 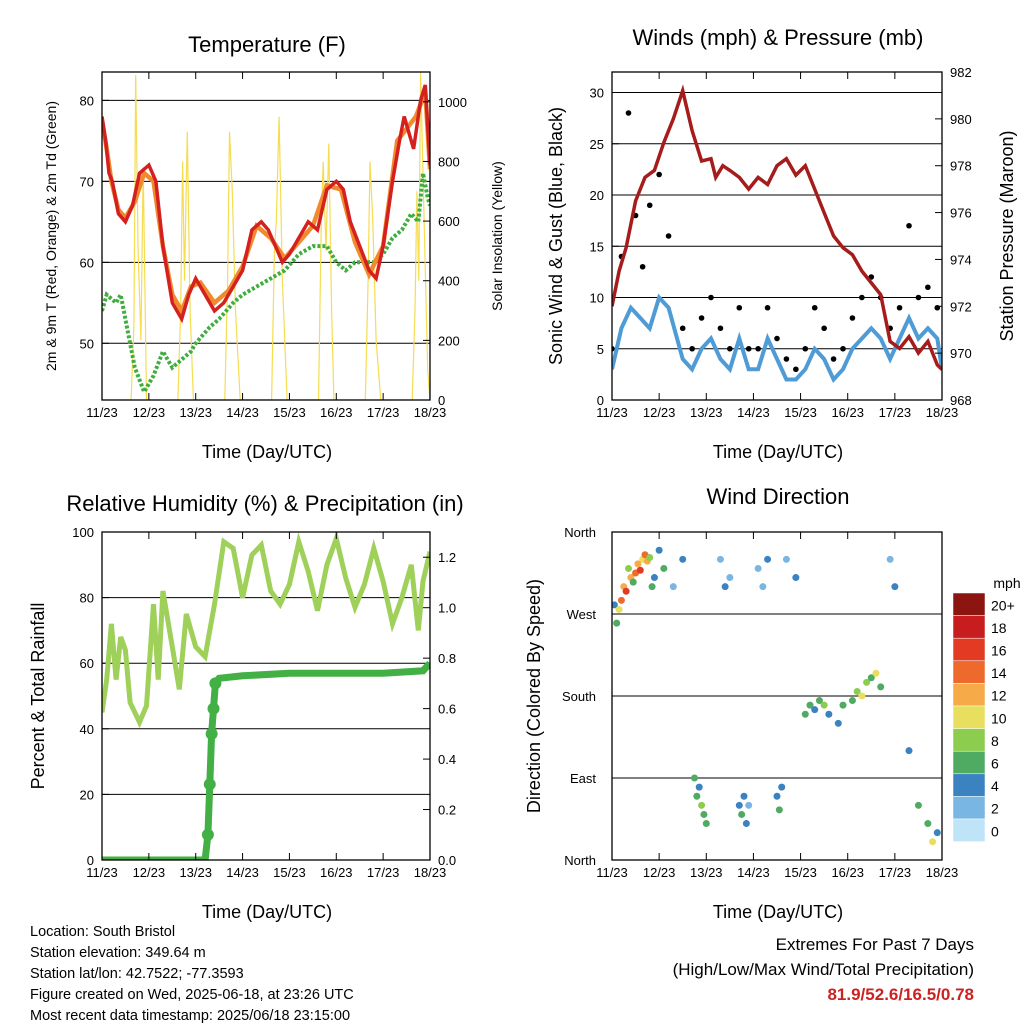 I want to click on y2-tick-label: 0.6, so click(x=447, y=709).